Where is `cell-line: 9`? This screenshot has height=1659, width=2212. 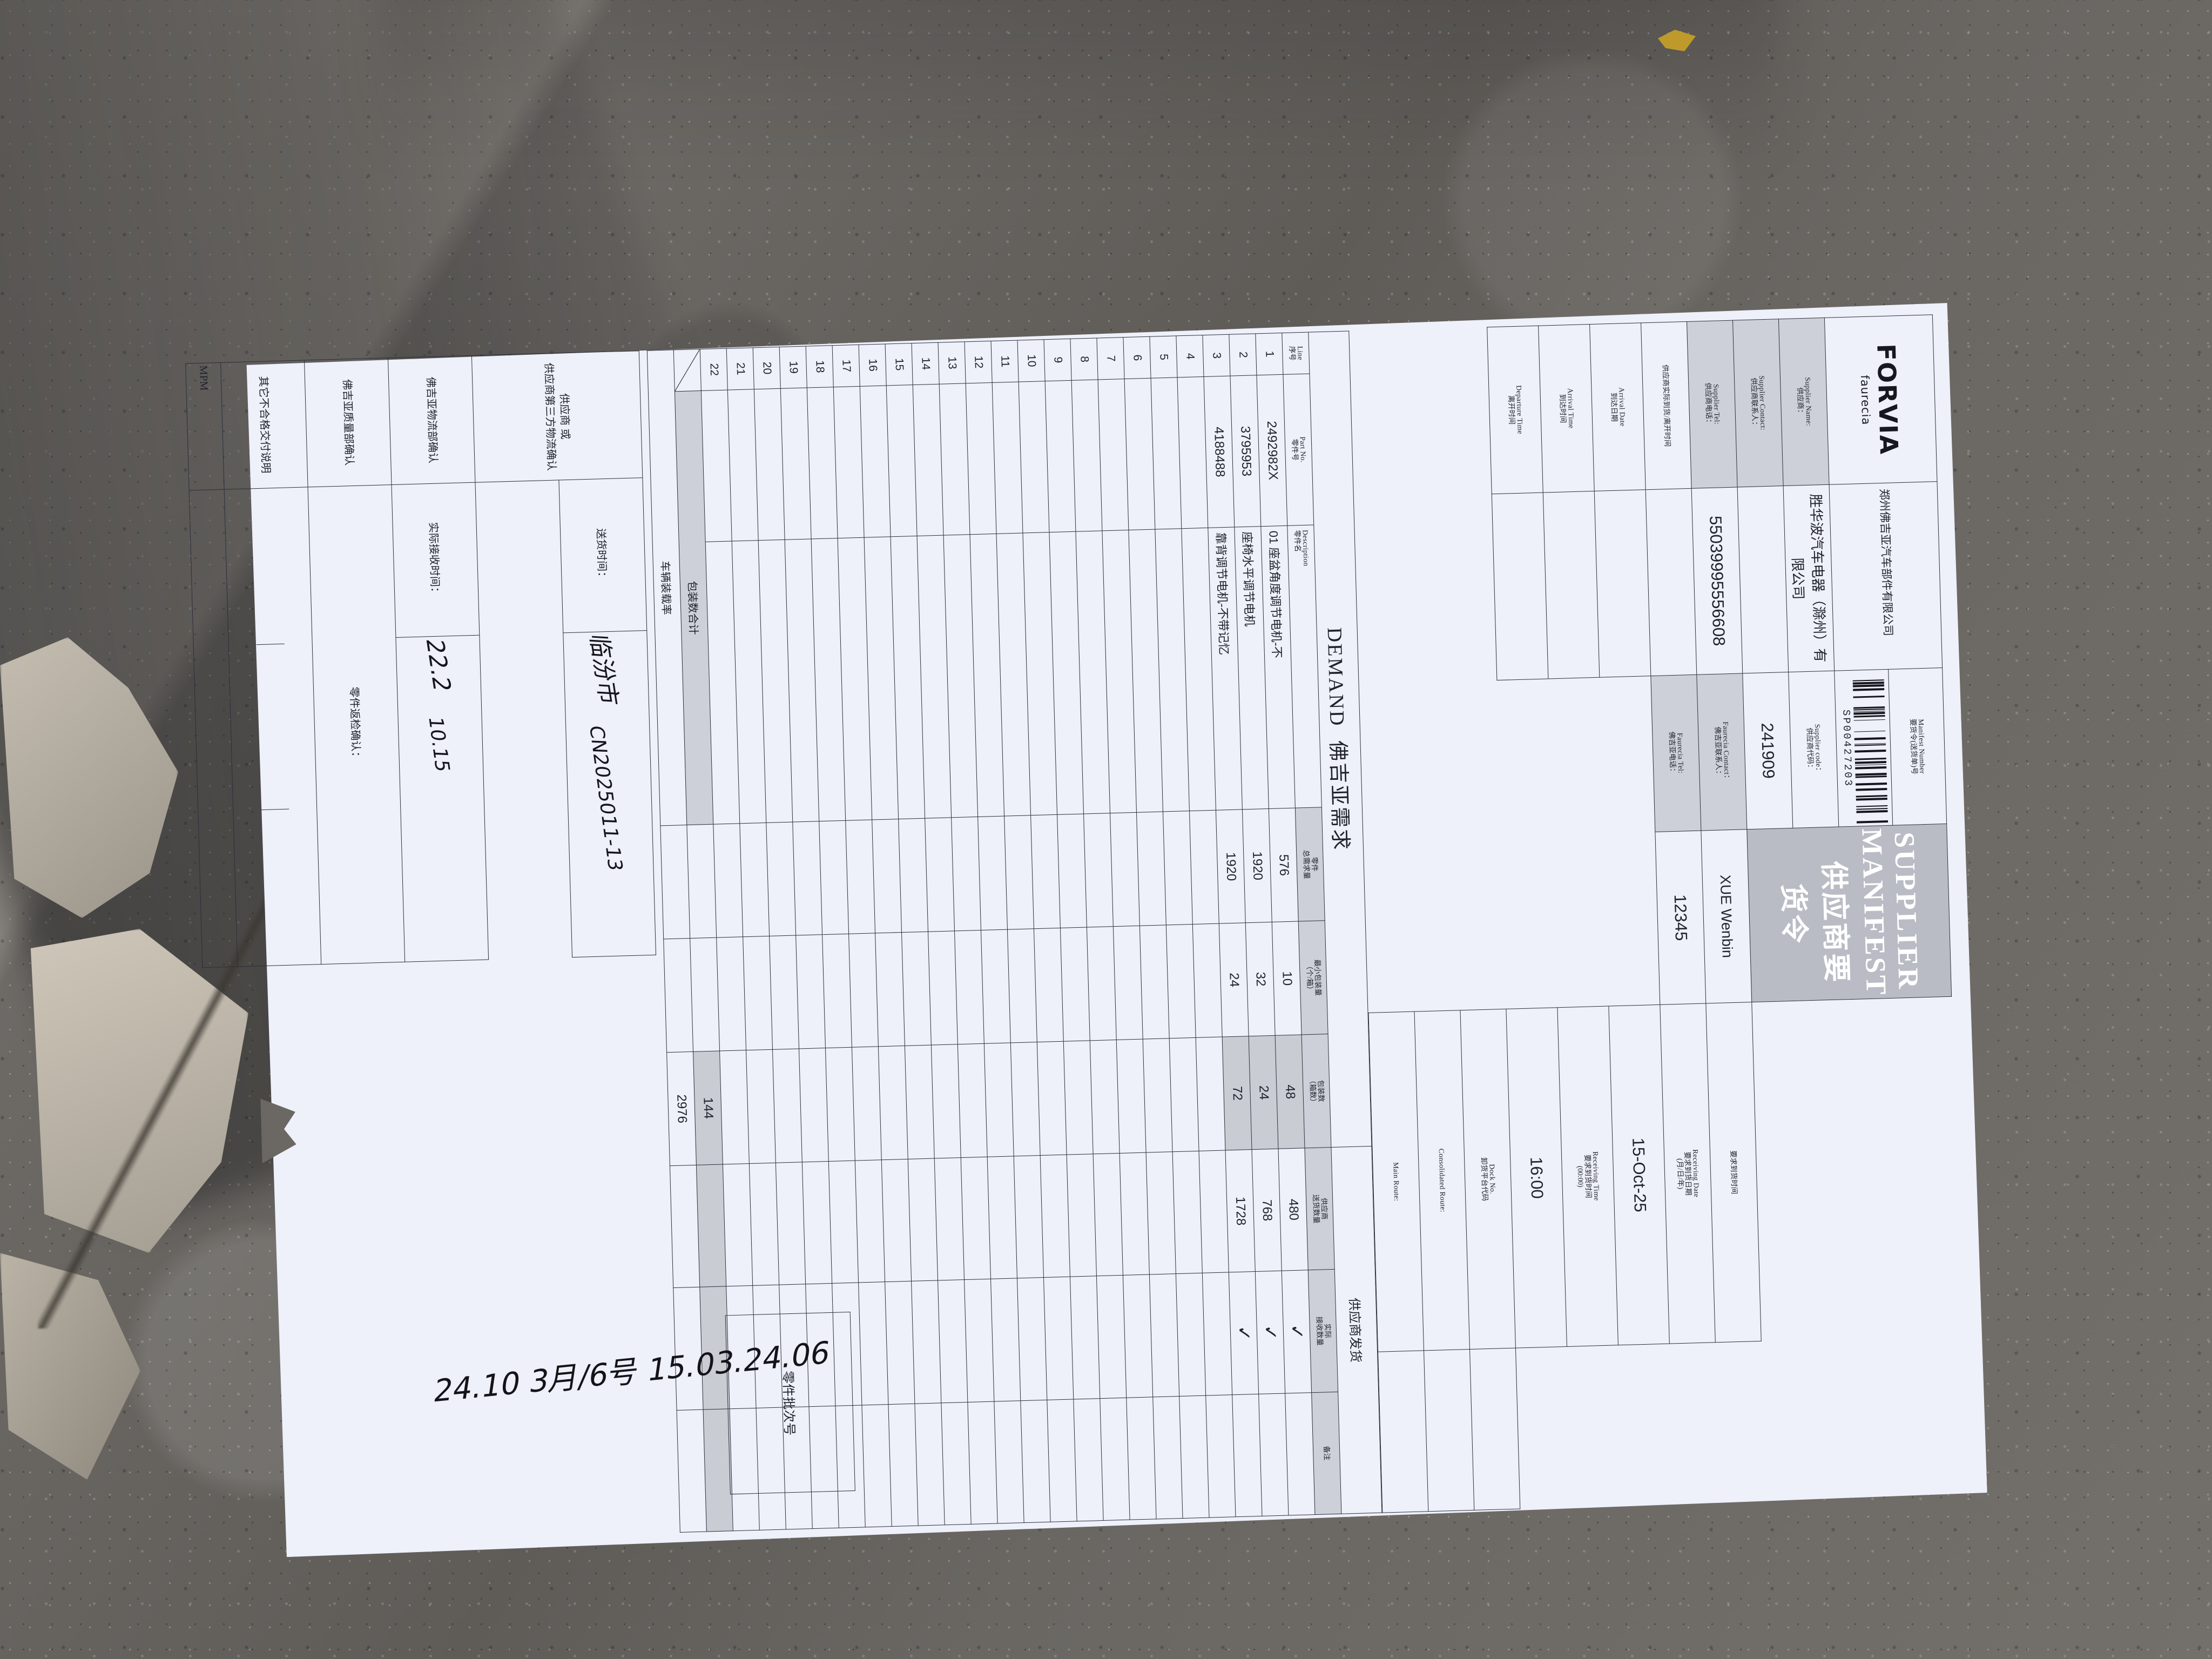
cell-line: 9 is located at coordinates (1057, 360).